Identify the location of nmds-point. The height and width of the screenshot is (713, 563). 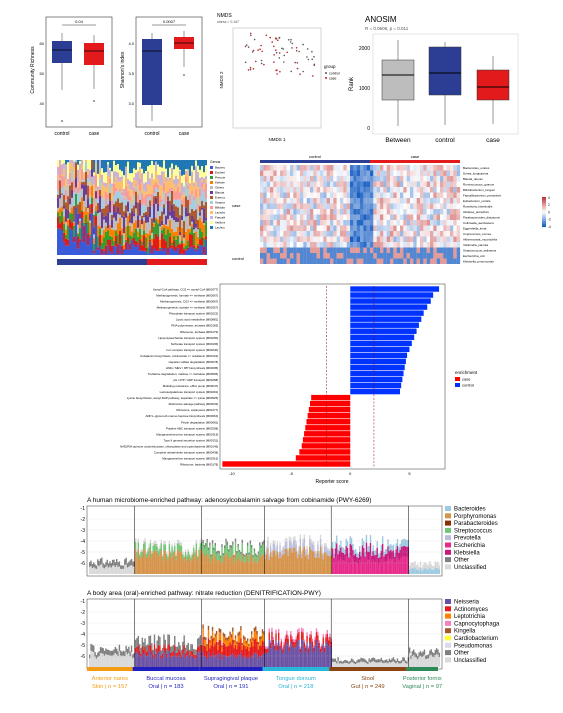
(276, 70).